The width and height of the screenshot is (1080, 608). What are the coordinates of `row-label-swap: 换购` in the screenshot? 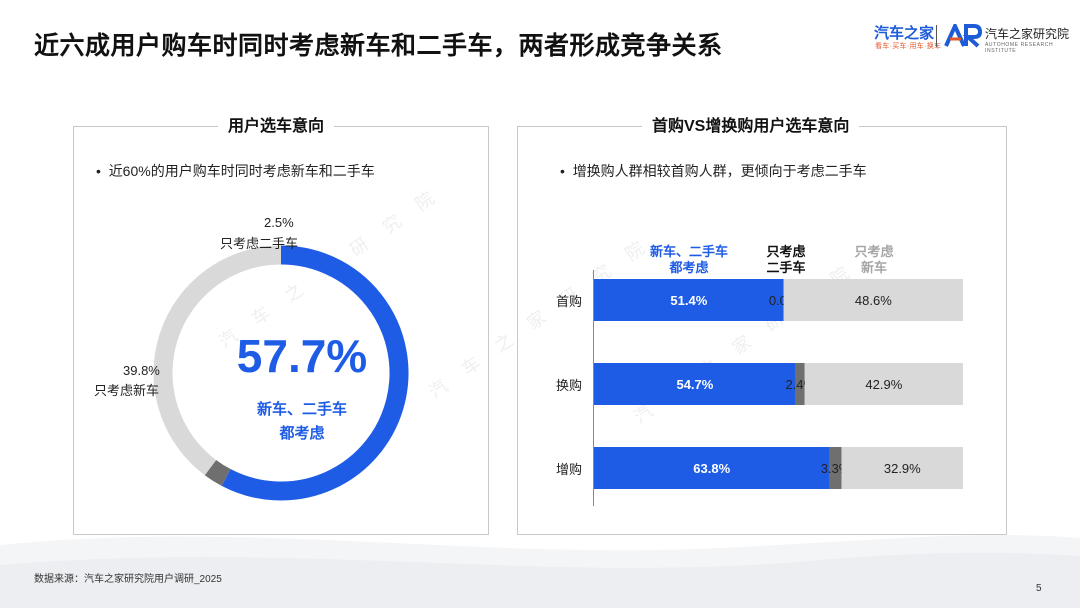 It's located at (568, 385).